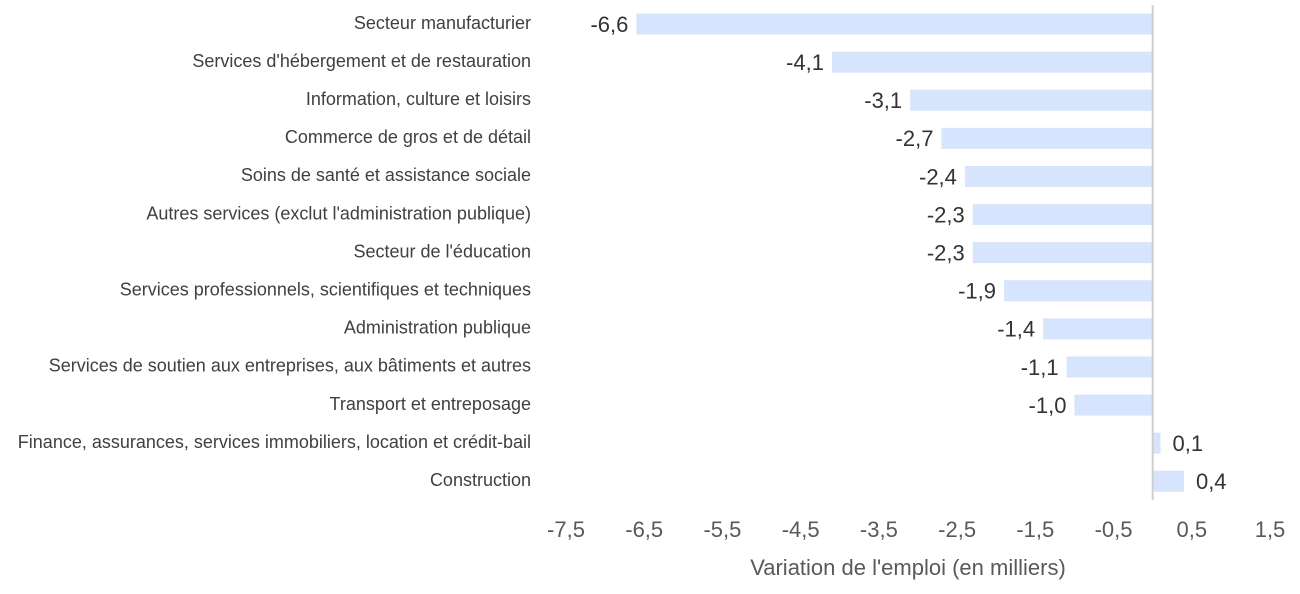  I want to click on data-label: -2,7, so click(915, 138).